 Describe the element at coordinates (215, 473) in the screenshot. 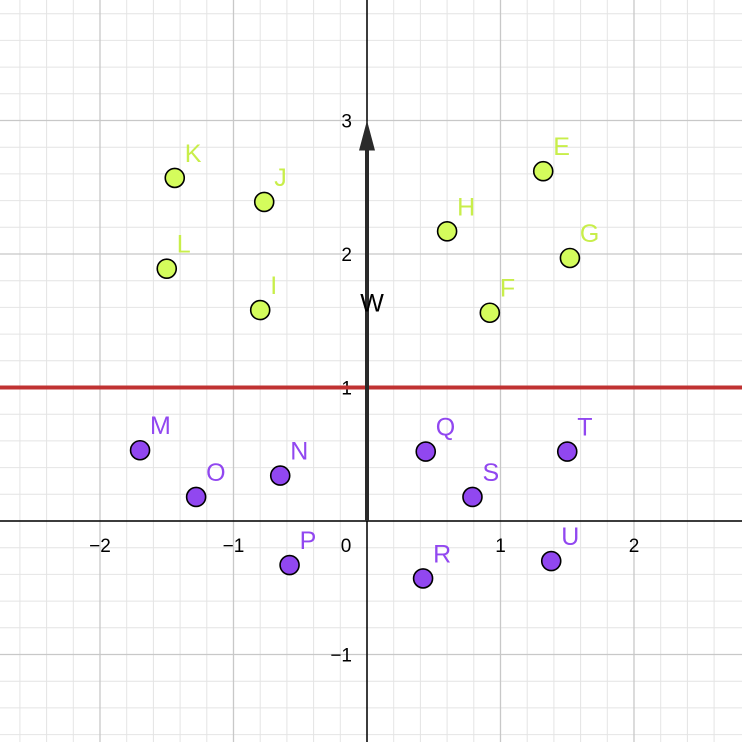

I see `point-label: O` at that location.